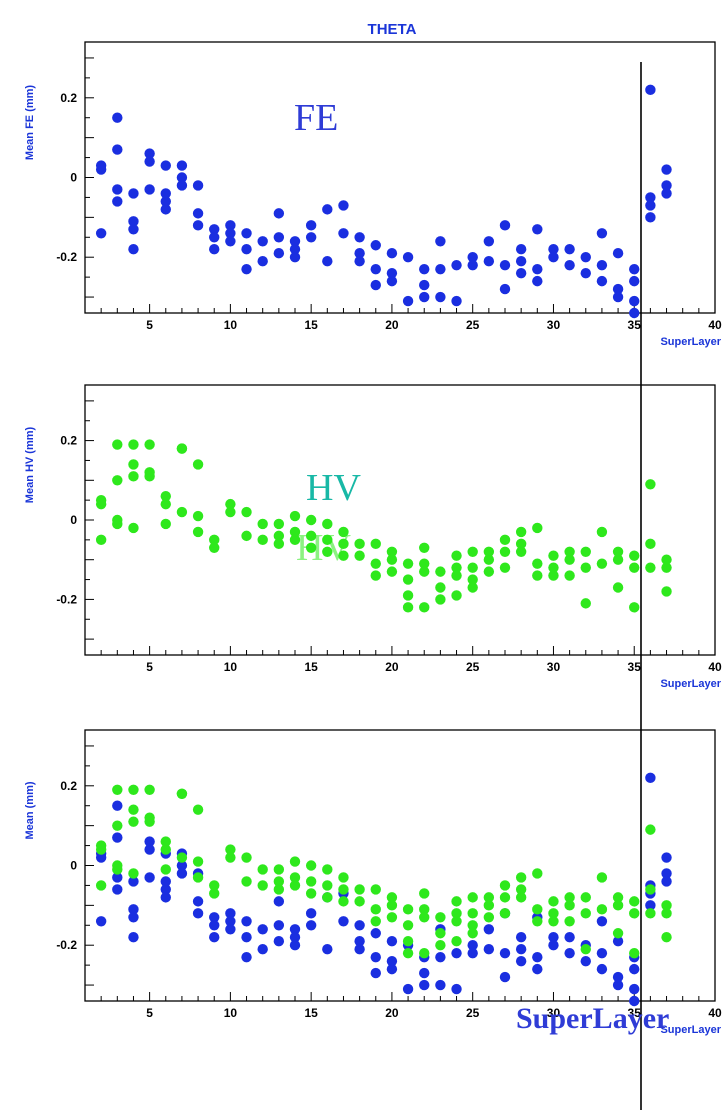 The height and width of the screenshot is (1115, 727). Describe the element at coordinates (690, 1030) in the screenshot. I see `x-axis-title: SuperLayer` at that location.